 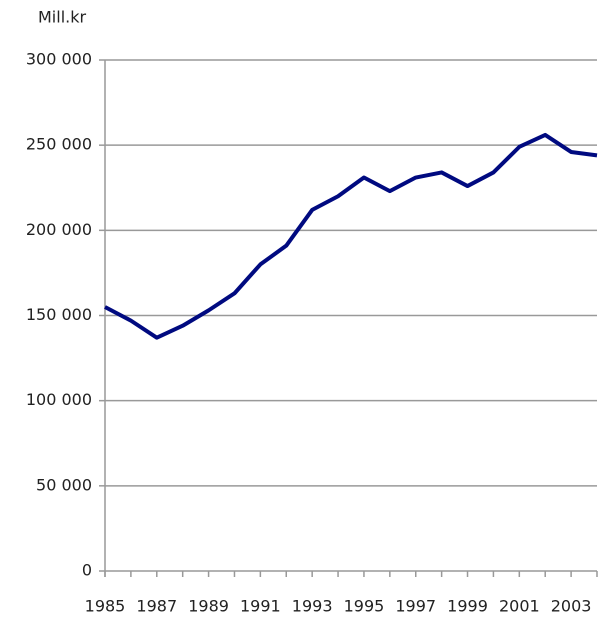 What do you see at coordinates (87, 570) in the screenshot?
I see `y-tick-label: 0` at bounding box center [87, 570].